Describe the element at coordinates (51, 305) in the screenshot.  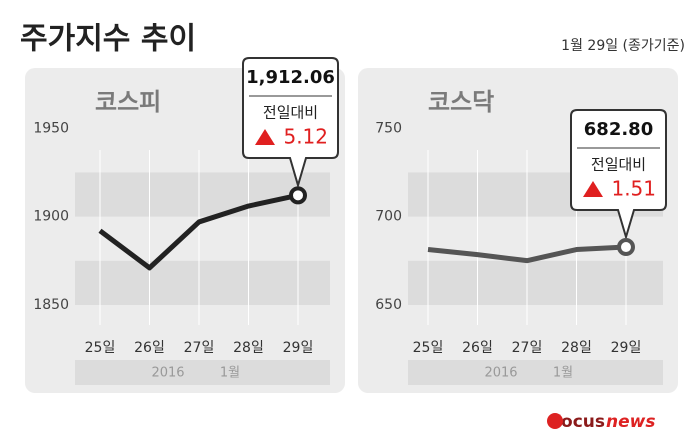
I see `y-tick-label: 1850` at that location.